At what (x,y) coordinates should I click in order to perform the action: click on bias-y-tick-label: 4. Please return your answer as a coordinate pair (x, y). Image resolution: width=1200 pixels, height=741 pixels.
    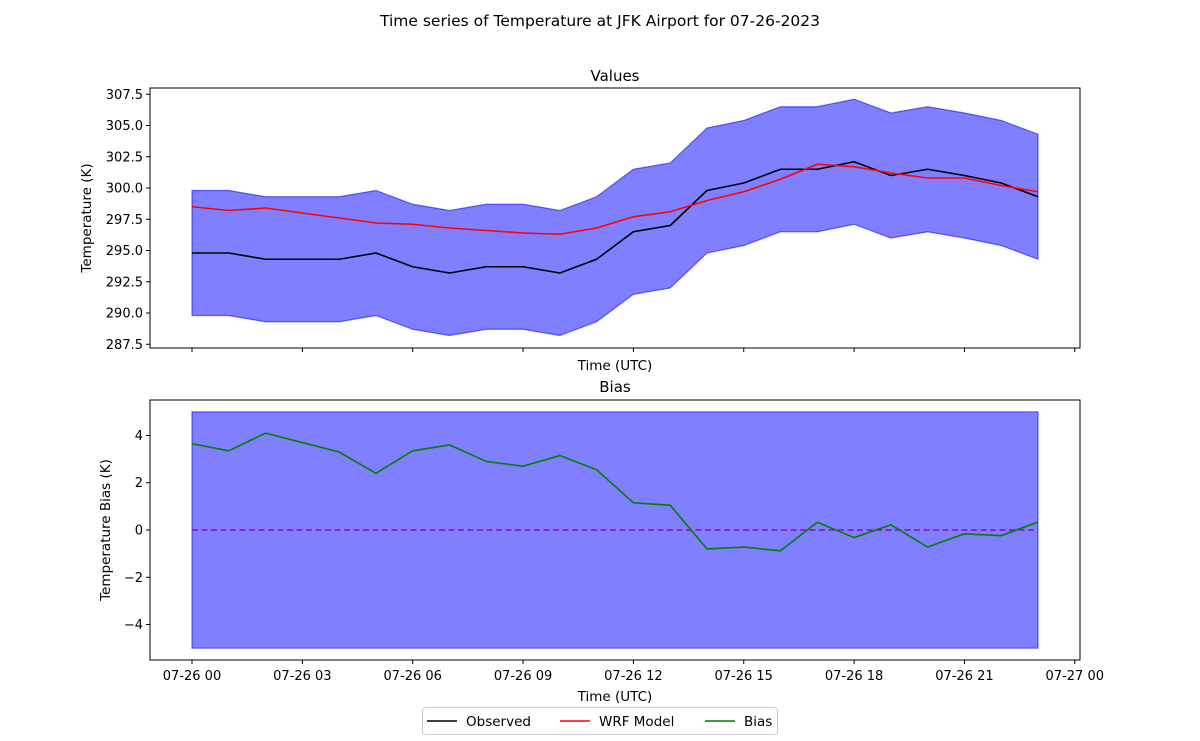
    Looking at the image, I should click on (139, 436).